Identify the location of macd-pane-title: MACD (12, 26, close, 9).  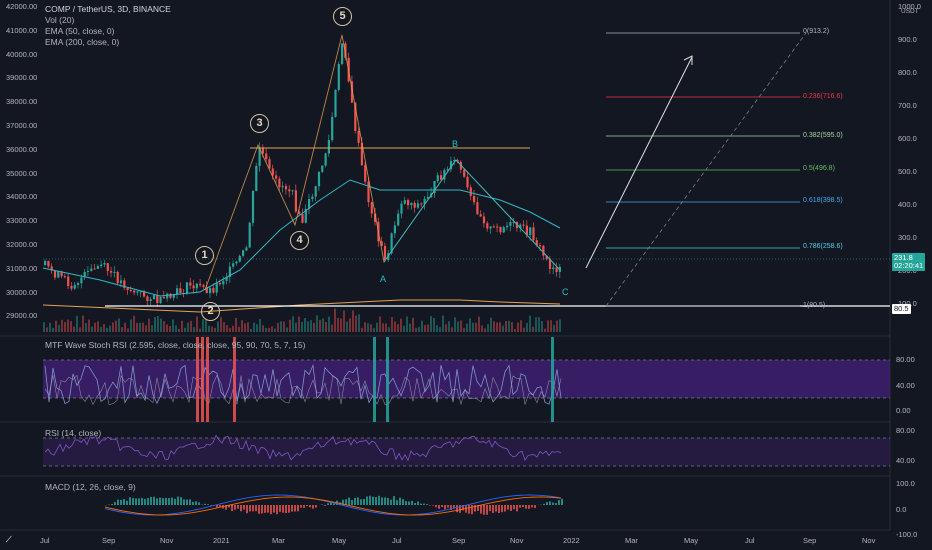
(90, 487).